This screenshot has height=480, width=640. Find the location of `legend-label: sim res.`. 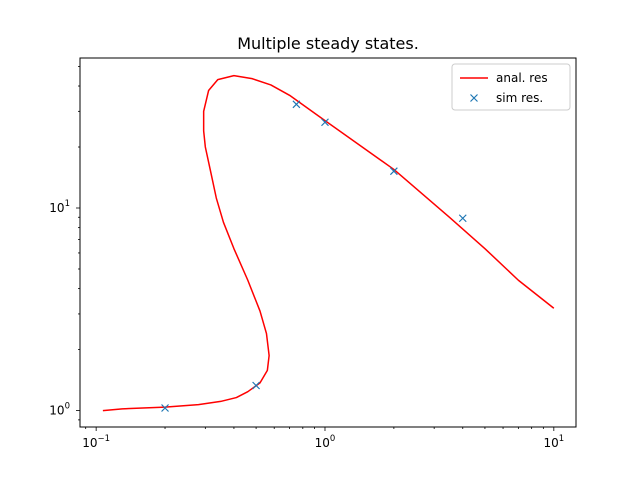

legend-label: sim res. is located at coordinates (519, 98).